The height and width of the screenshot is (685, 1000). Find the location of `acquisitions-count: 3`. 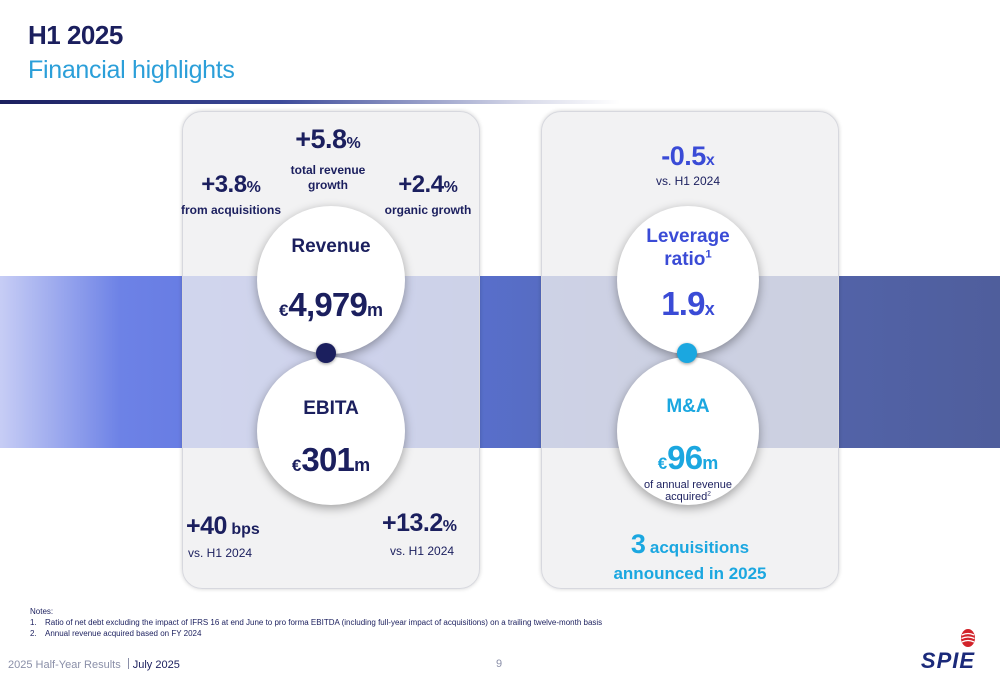

acquisitions-count: 3 is located at coordinates (638, 544).